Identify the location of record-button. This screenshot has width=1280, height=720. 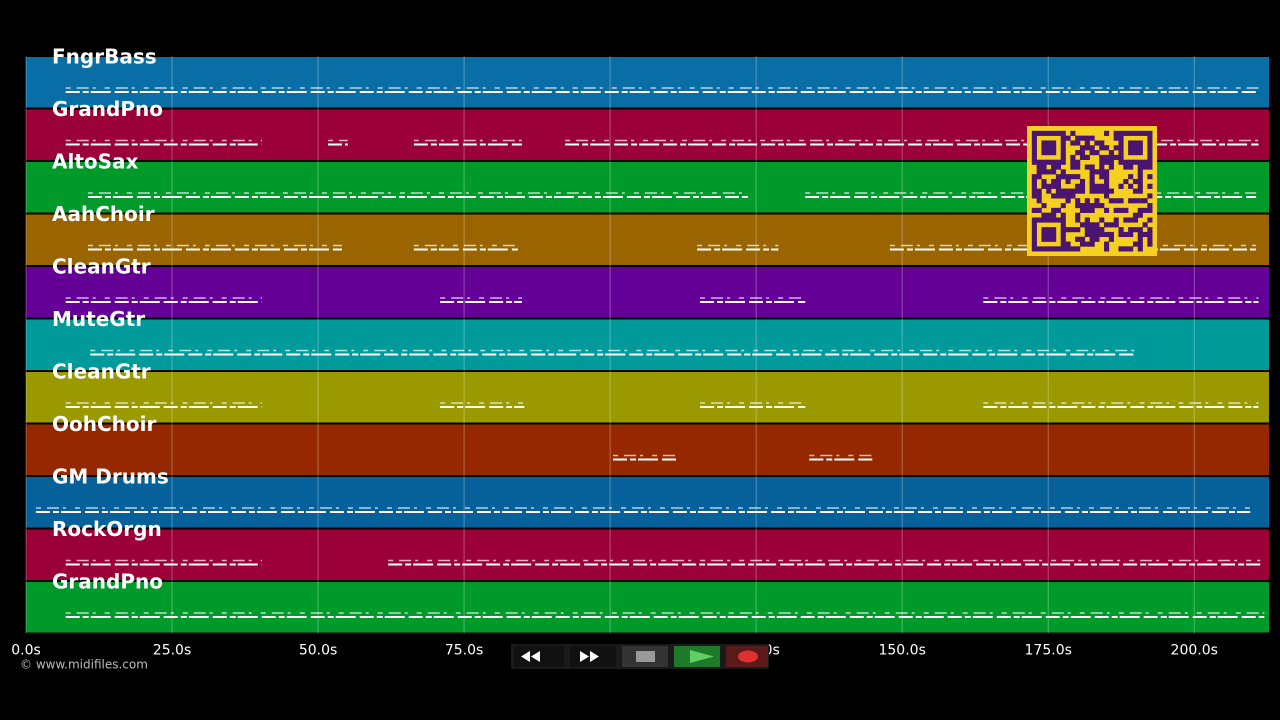
(747, 656).